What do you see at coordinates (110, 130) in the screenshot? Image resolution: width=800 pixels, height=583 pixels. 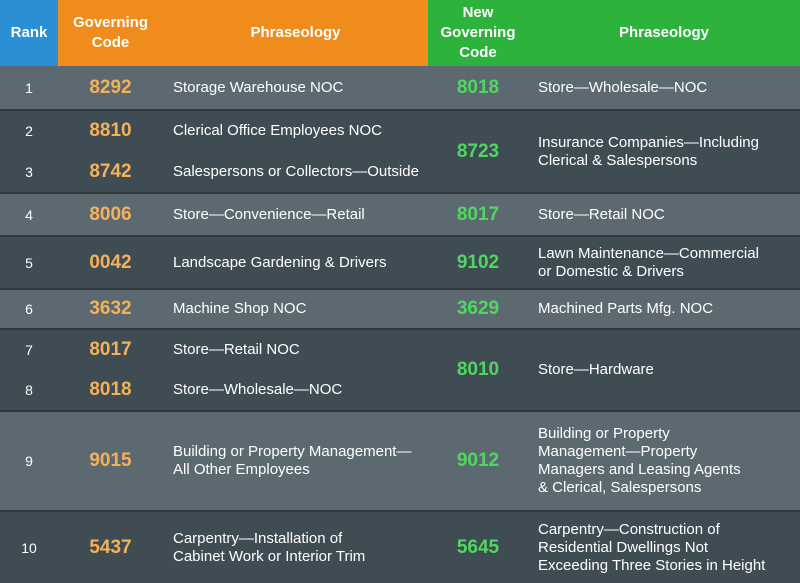 I see `governing-code-cell: 8810` at bounding box center [110, 130].